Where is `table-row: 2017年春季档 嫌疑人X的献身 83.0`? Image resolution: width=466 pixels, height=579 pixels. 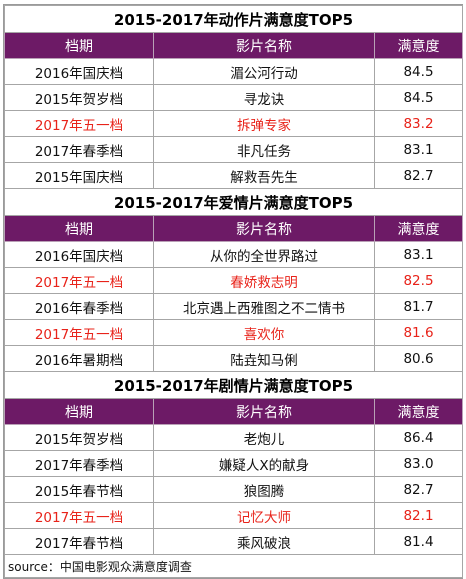 table-row: 2017年春季档 嫌疑人X的献身 83.0 is located at coordinates (233, 463).